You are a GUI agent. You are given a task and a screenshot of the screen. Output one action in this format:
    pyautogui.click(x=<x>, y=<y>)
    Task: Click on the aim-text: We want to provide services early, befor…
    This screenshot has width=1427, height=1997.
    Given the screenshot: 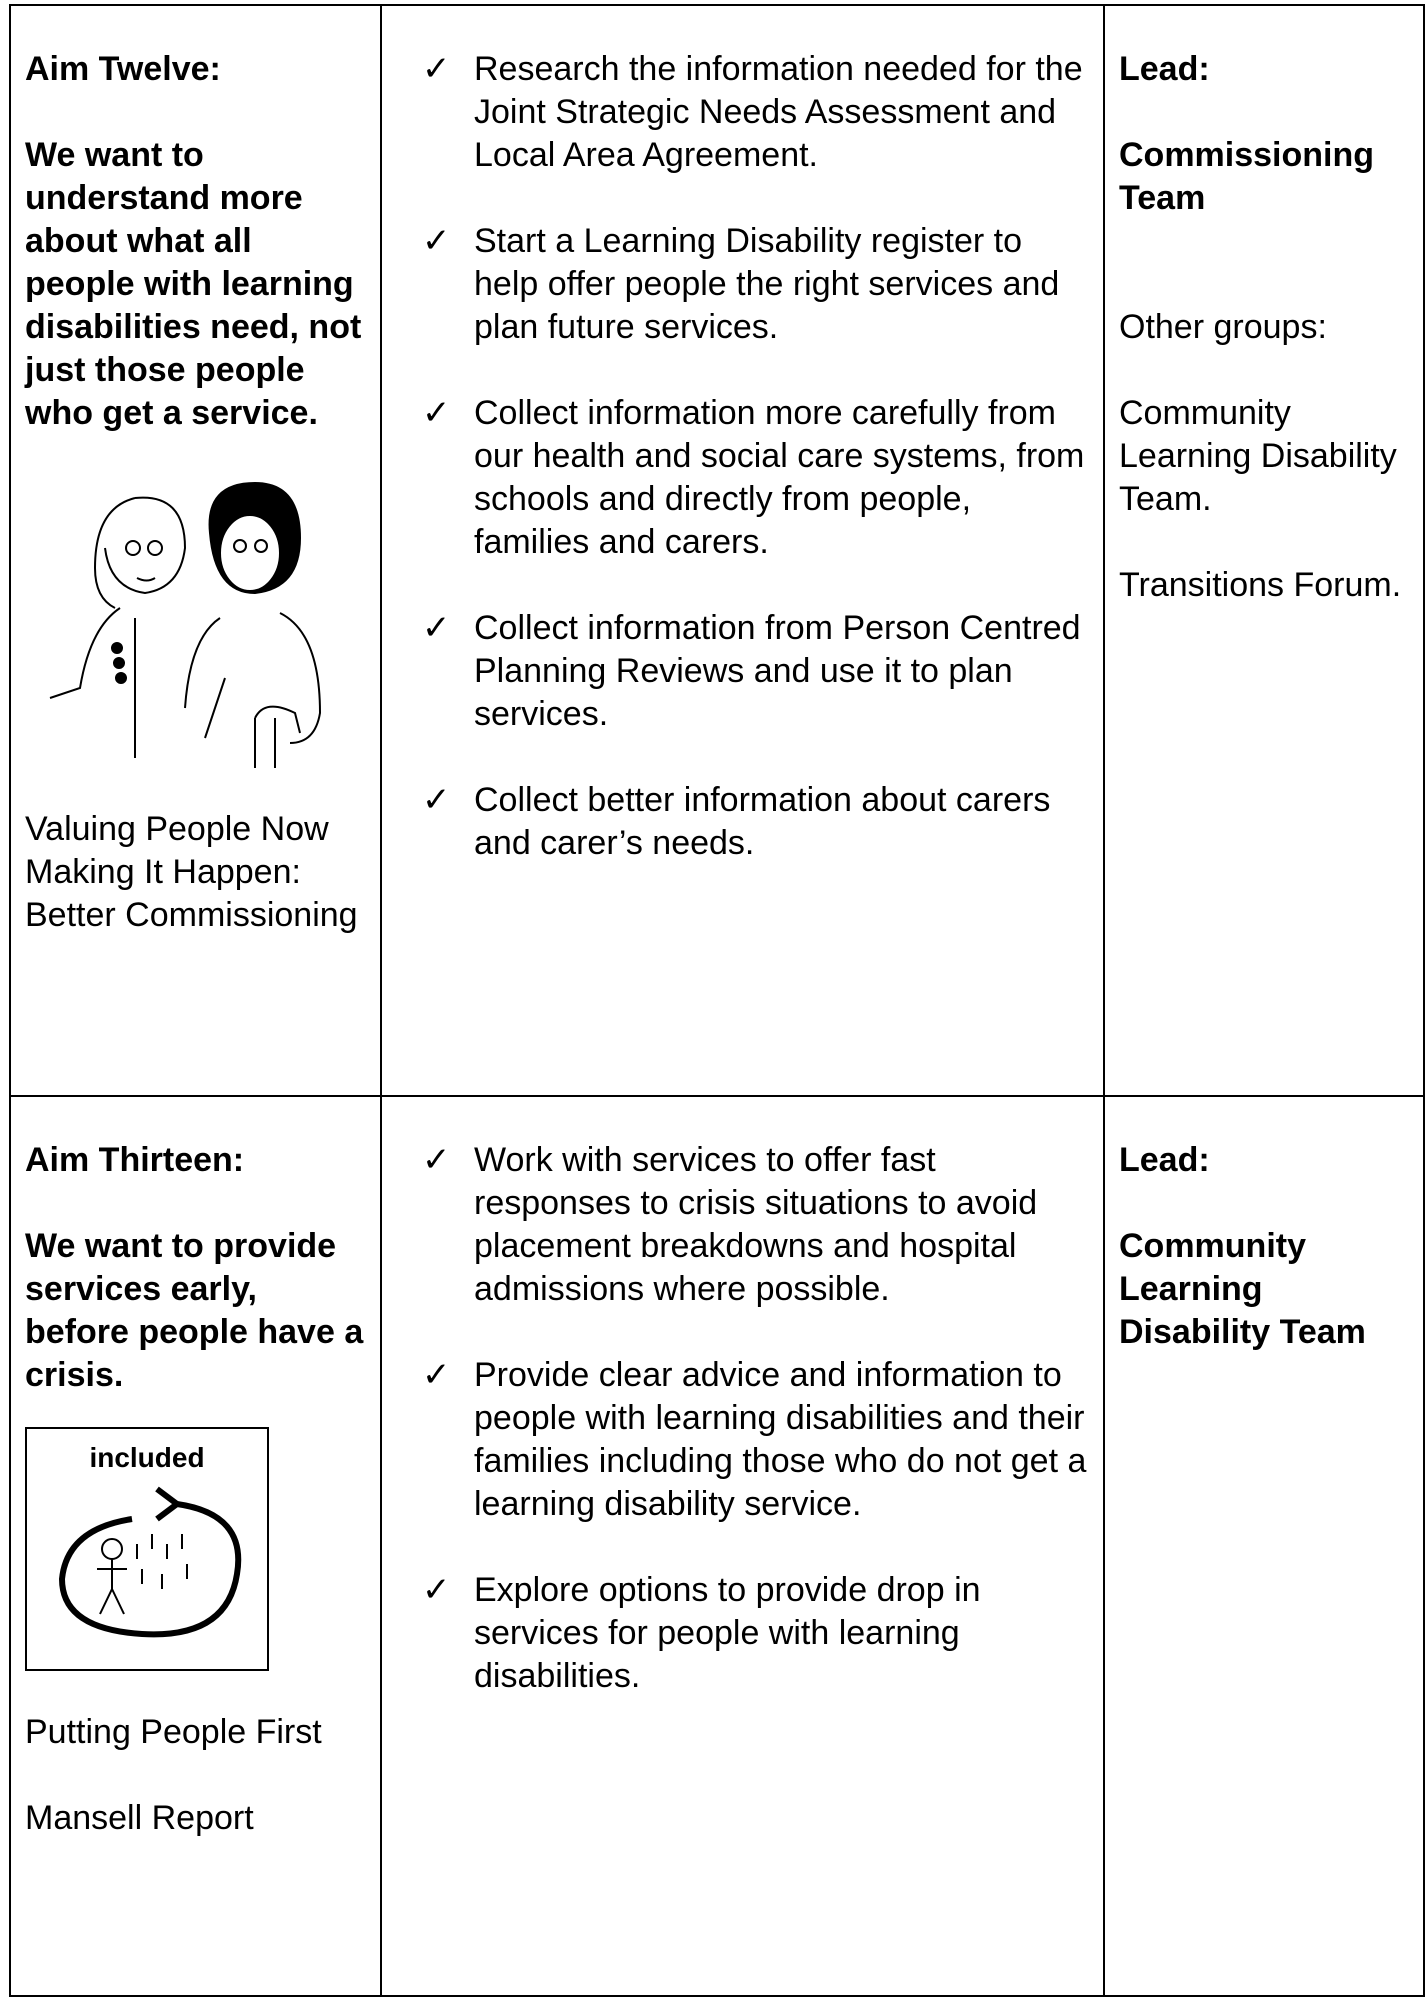 What is the action you would take?
    pyautogui.click(x=194, y=1310)
    